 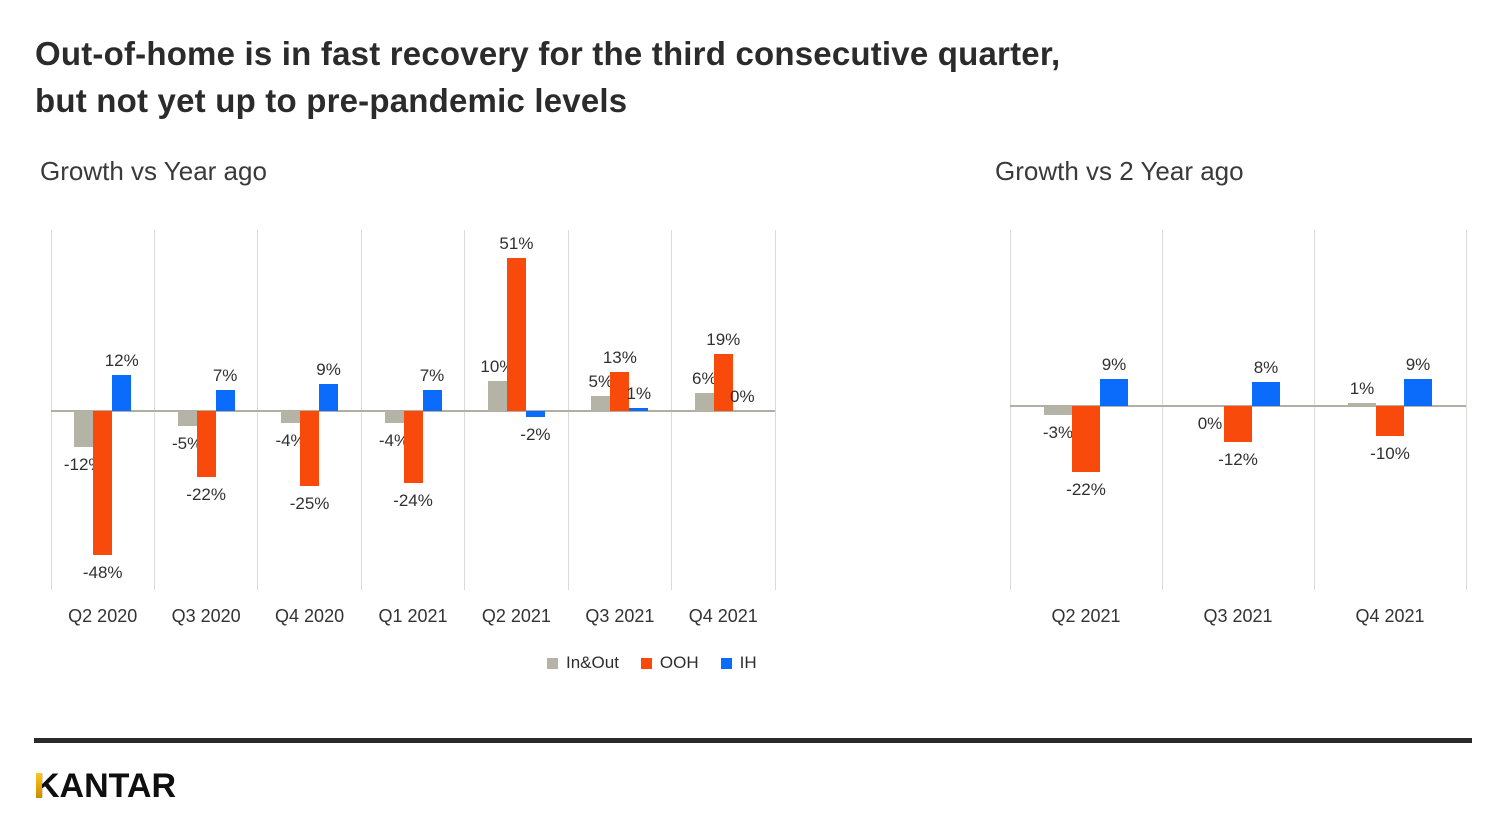 I want to click on legend-item-in-out: In&Out, so click(x=583, y=663).